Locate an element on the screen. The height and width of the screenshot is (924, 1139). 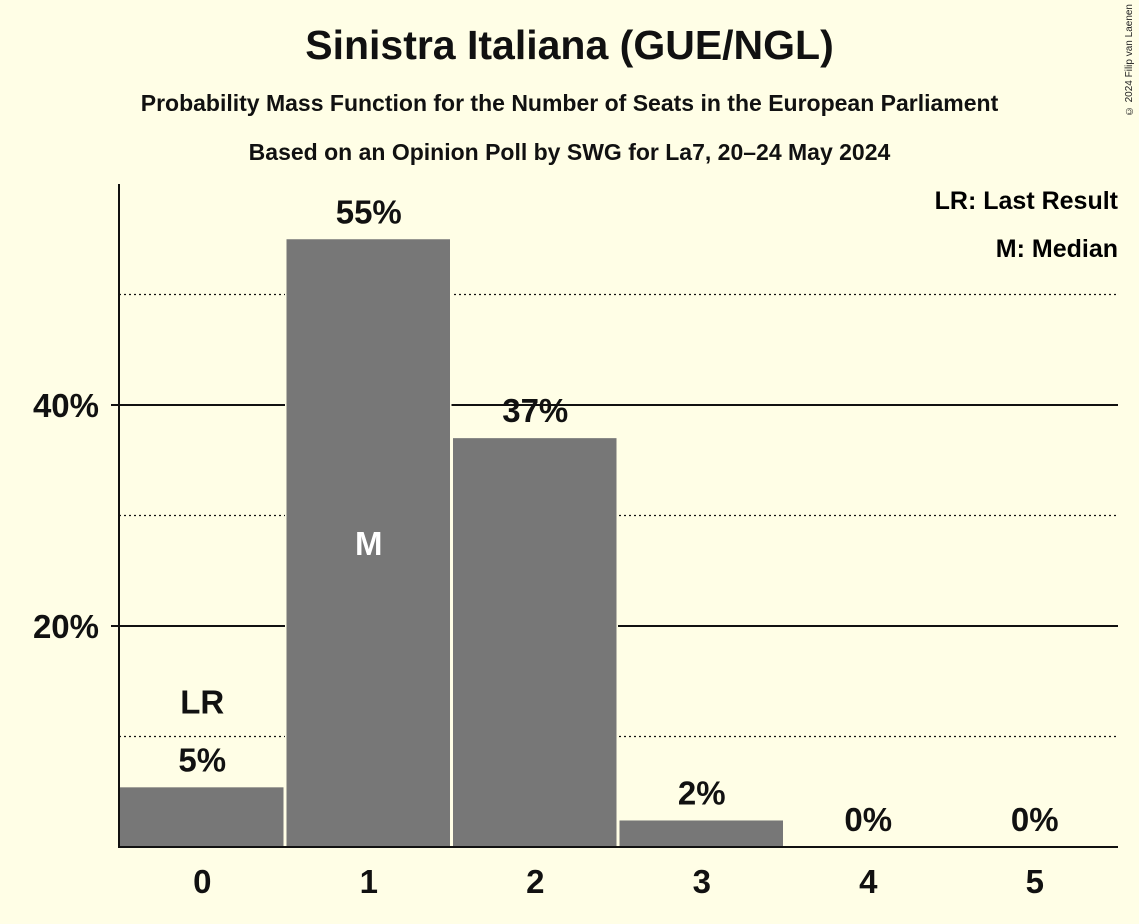
y-tick-label: 40% is located at coordinates (66, 405).